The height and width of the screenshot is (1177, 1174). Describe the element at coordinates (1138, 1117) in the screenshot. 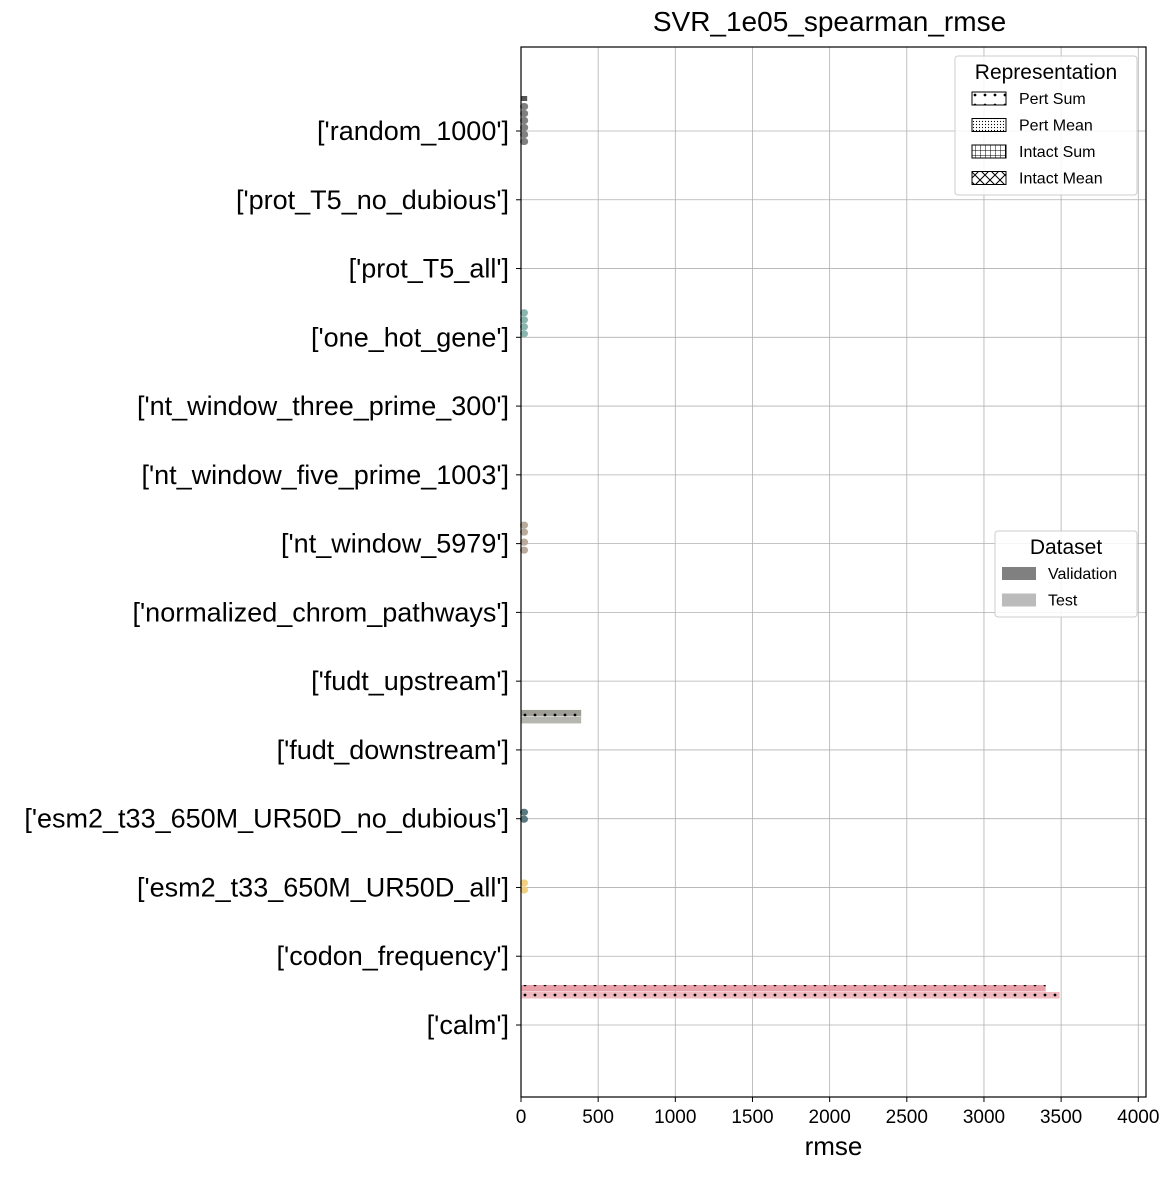

I see `x-tick-label-8: 4000` at that location.